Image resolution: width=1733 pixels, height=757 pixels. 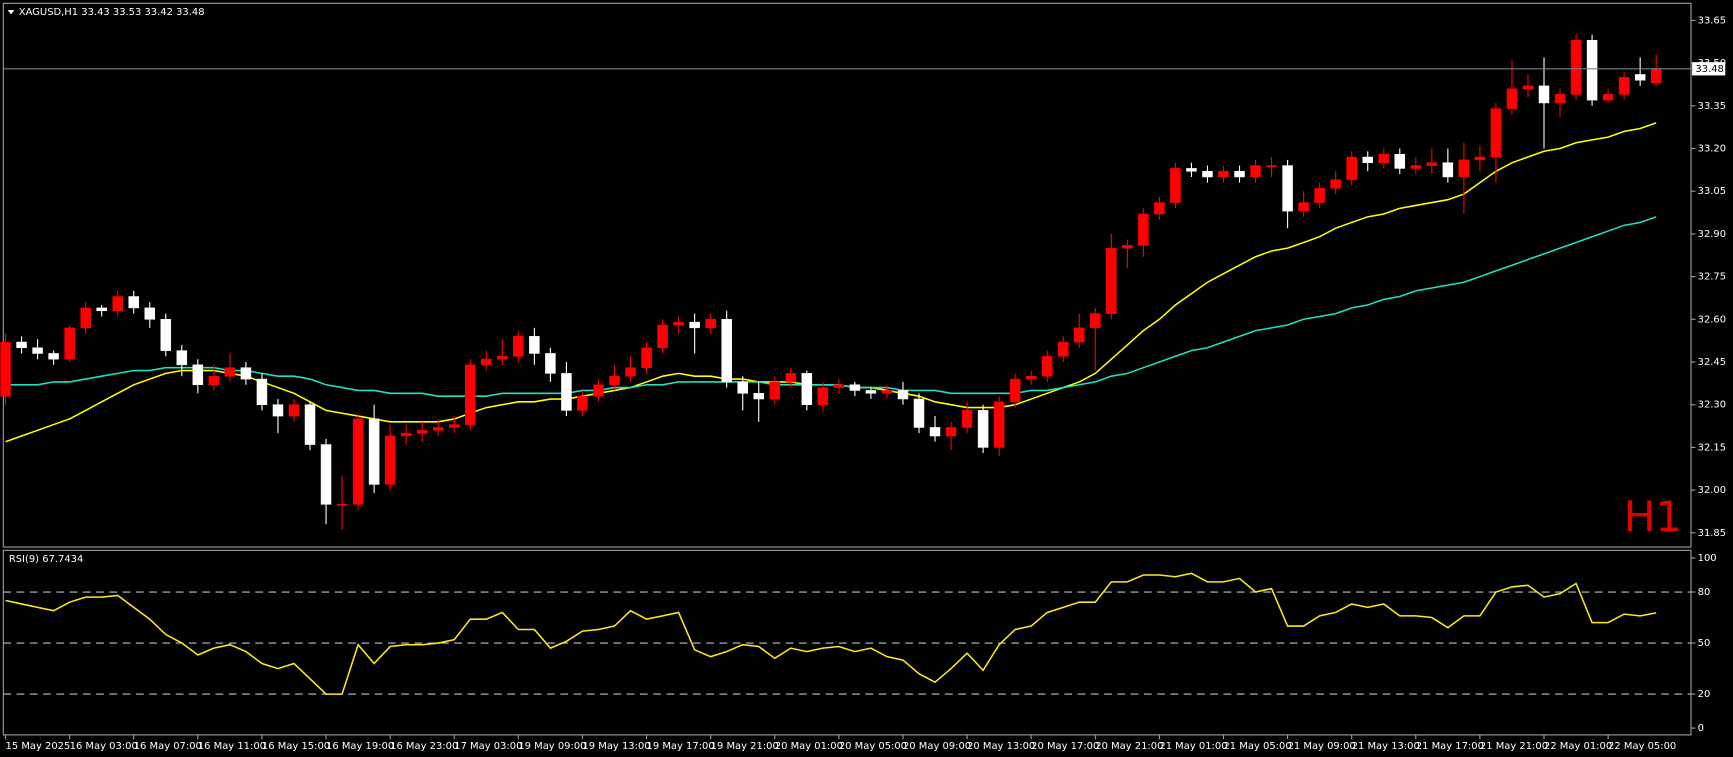 What do you see at coordinates (488, 746) in the screenshot?
I see `x-tick-label: 17 May 03:00` at bounding box center [488, 746].